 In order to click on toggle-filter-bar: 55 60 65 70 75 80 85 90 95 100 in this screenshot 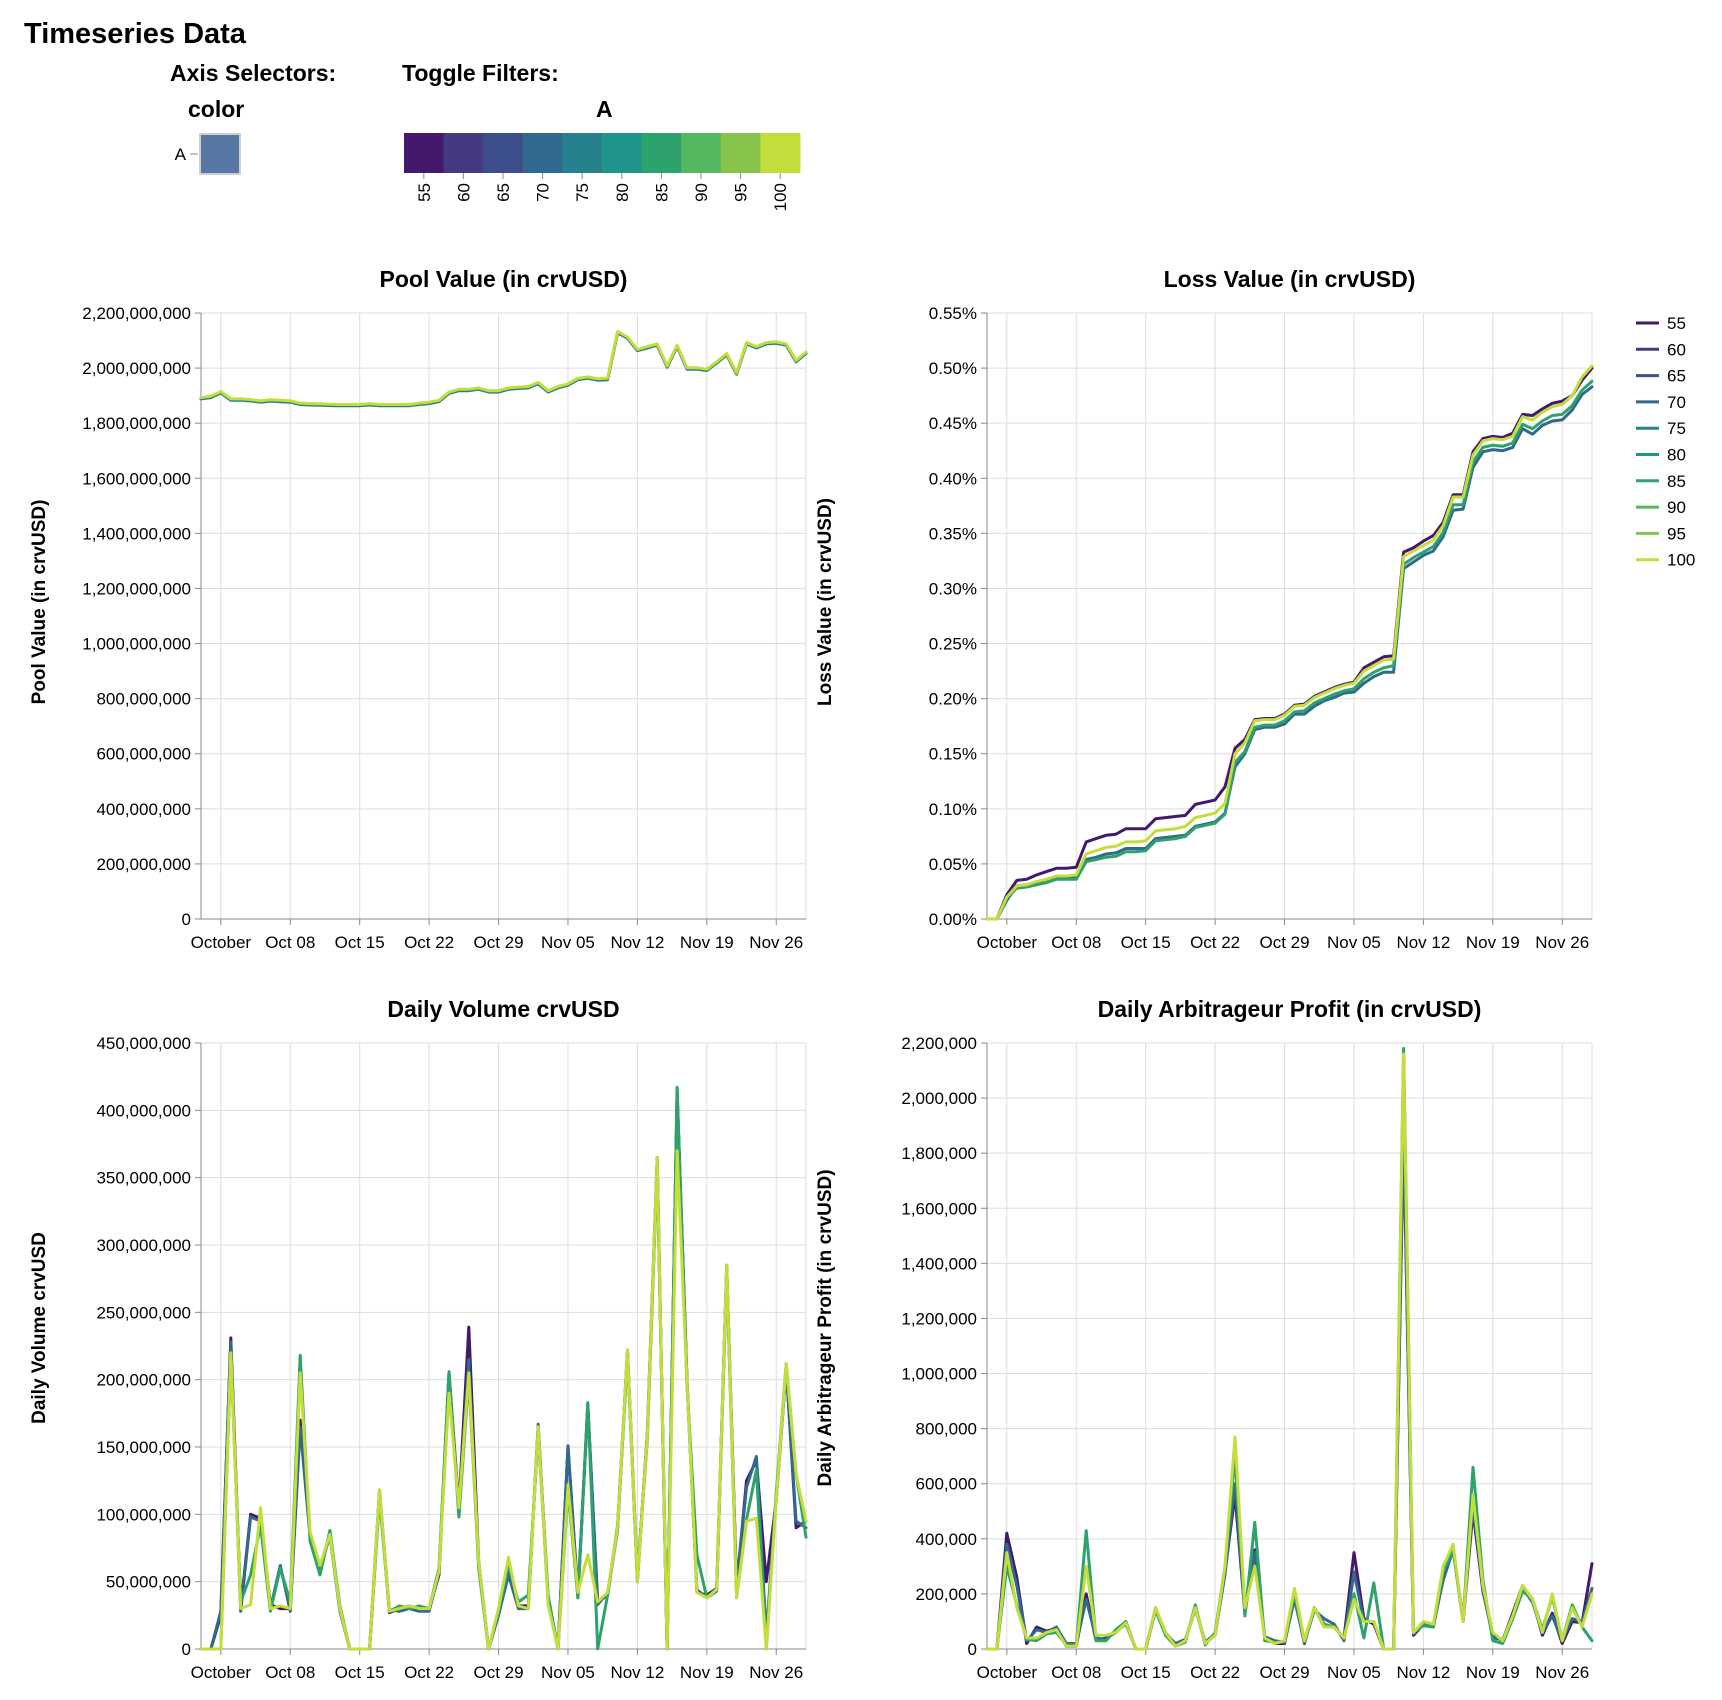, I will do `click(602, 172)`.